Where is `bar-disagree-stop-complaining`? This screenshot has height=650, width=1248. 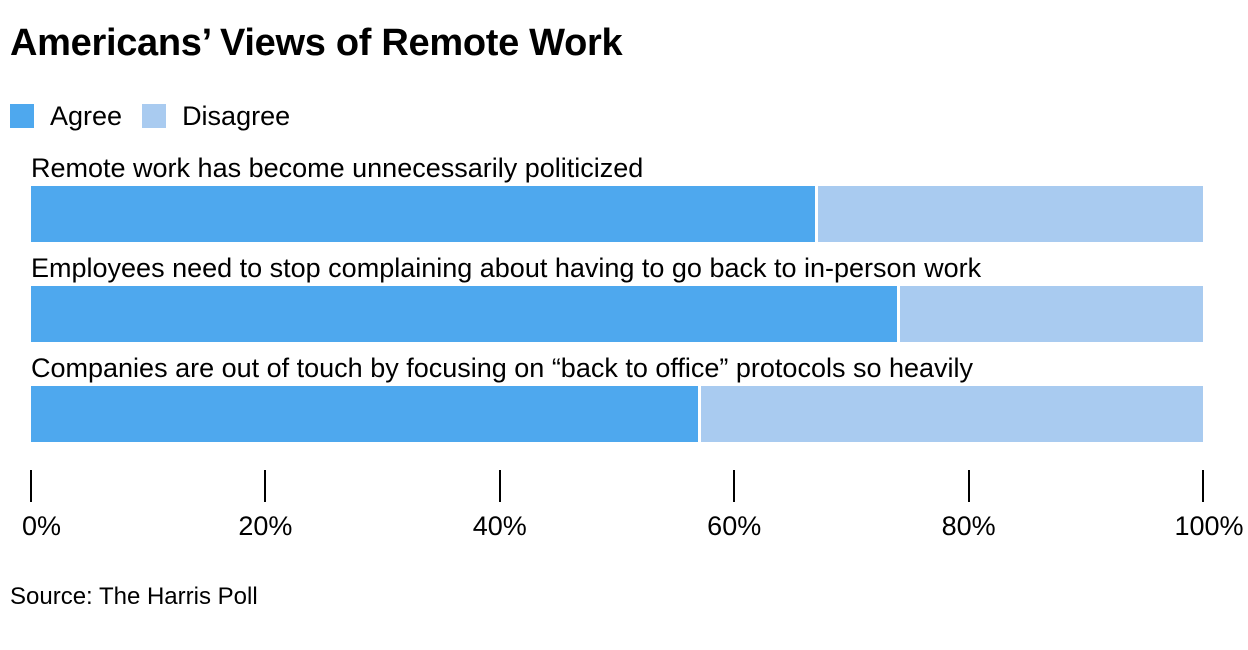 bar-disagree-stop-complaining is located at coordinates (1051, 314).